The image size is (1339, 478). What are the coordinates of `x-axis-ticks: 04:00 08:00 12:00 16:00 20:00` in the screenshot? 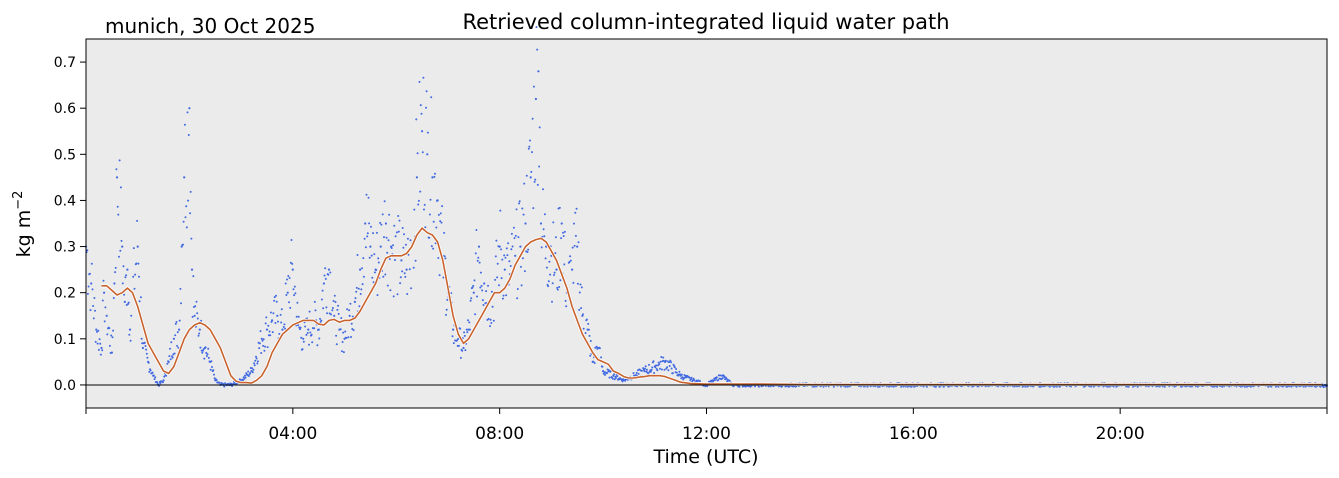 It's located at (706, 426).